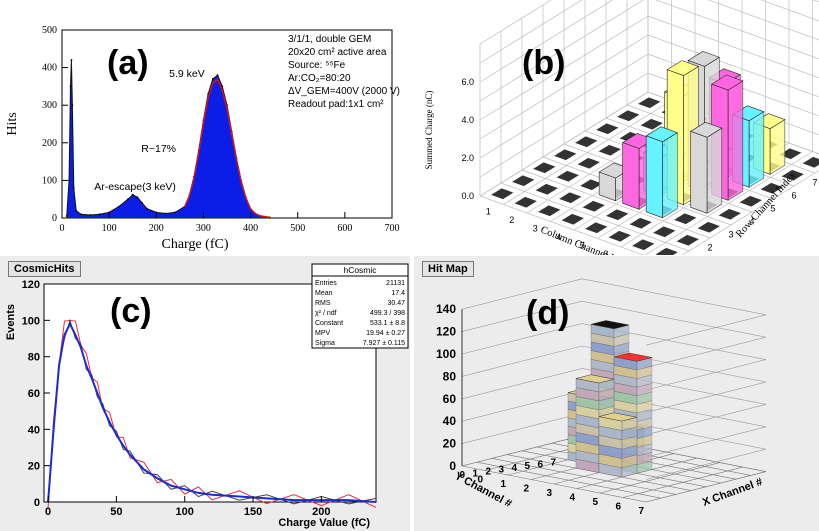  Describe the element at coordinates (323, 333) in the screenshot. I see `chart-c-stats-label: MPV` at that location.